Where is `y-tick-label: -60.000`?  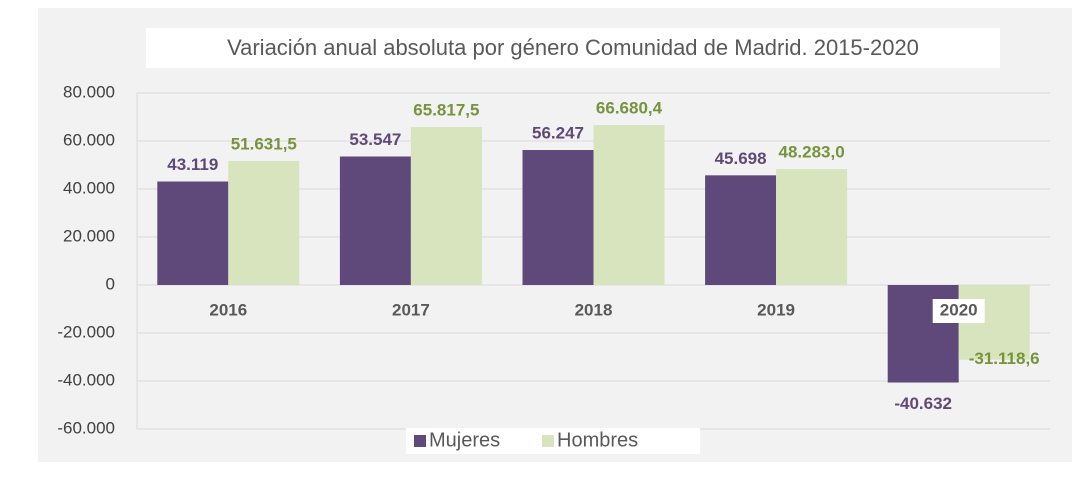 y-tick-label: -60.000 is located at coordinates (86, 427).